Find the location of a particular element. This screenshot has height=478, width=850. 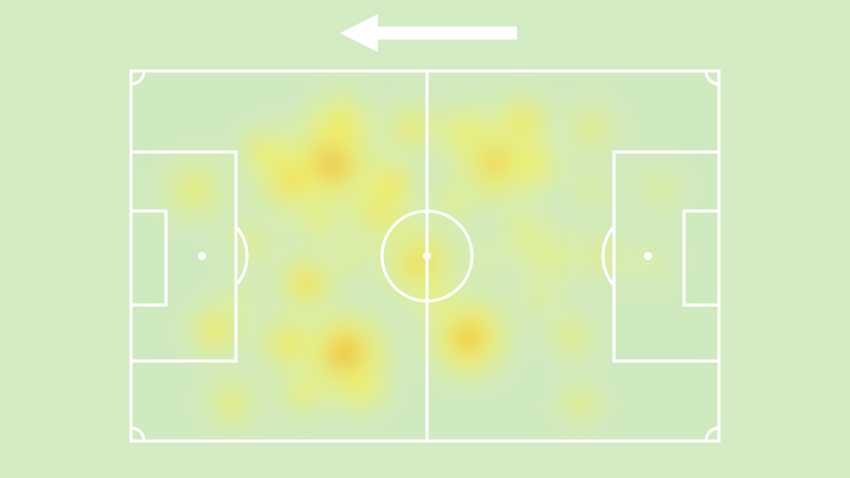

arrow-head-icon is located at coordinates (359, 33).